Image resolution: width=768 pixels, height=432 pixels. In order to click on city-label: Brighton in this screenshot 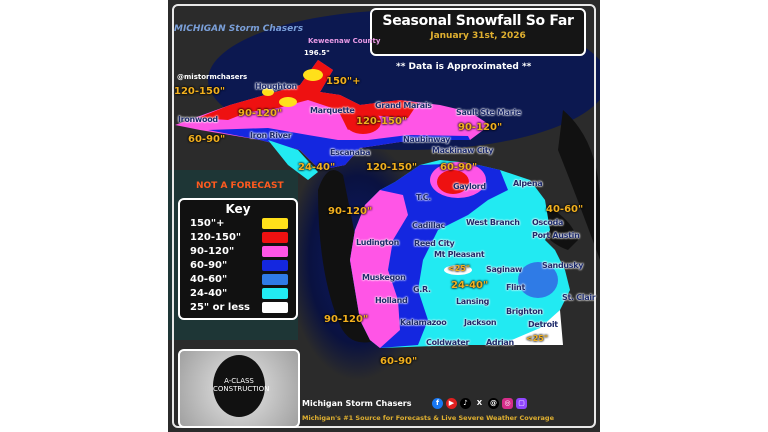, I will do `click(524, 311)`.